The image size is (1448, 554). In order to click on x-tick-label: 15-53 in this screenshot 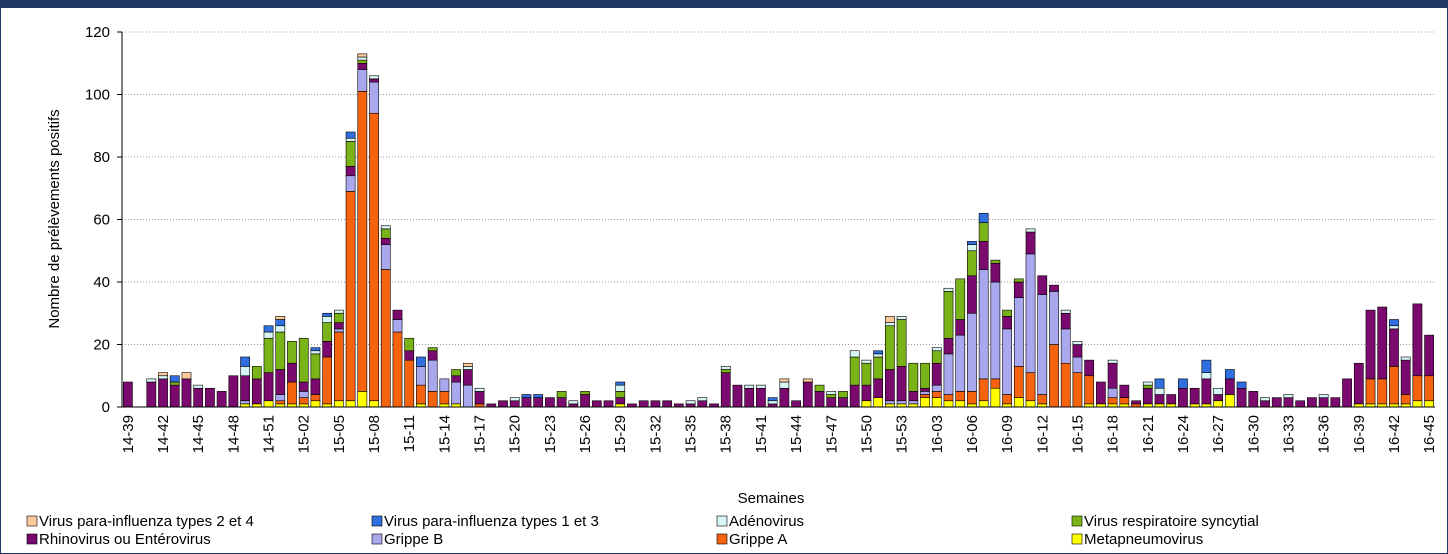, I will do `click(902, 434)`.